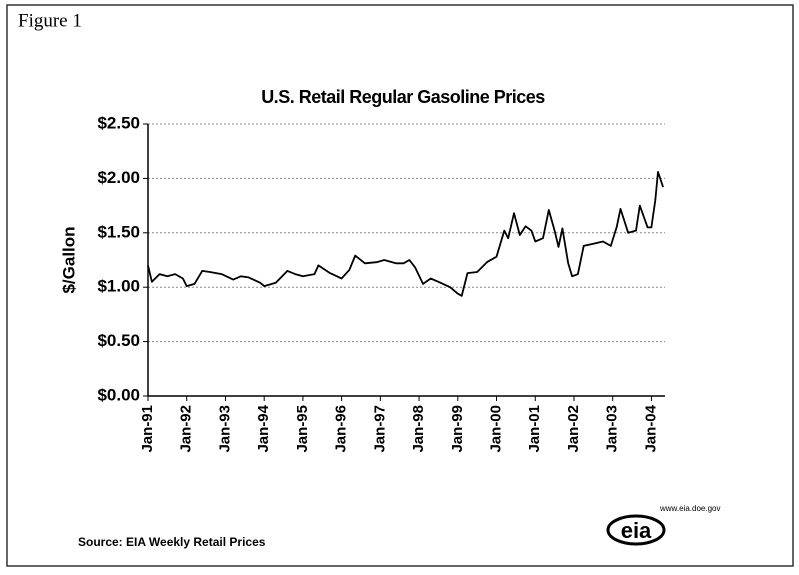 The image size is (799, 575). Describe the element at coordinates (118, 340) in the screenshot. I see `y-tick-label: $0.50` at that location.